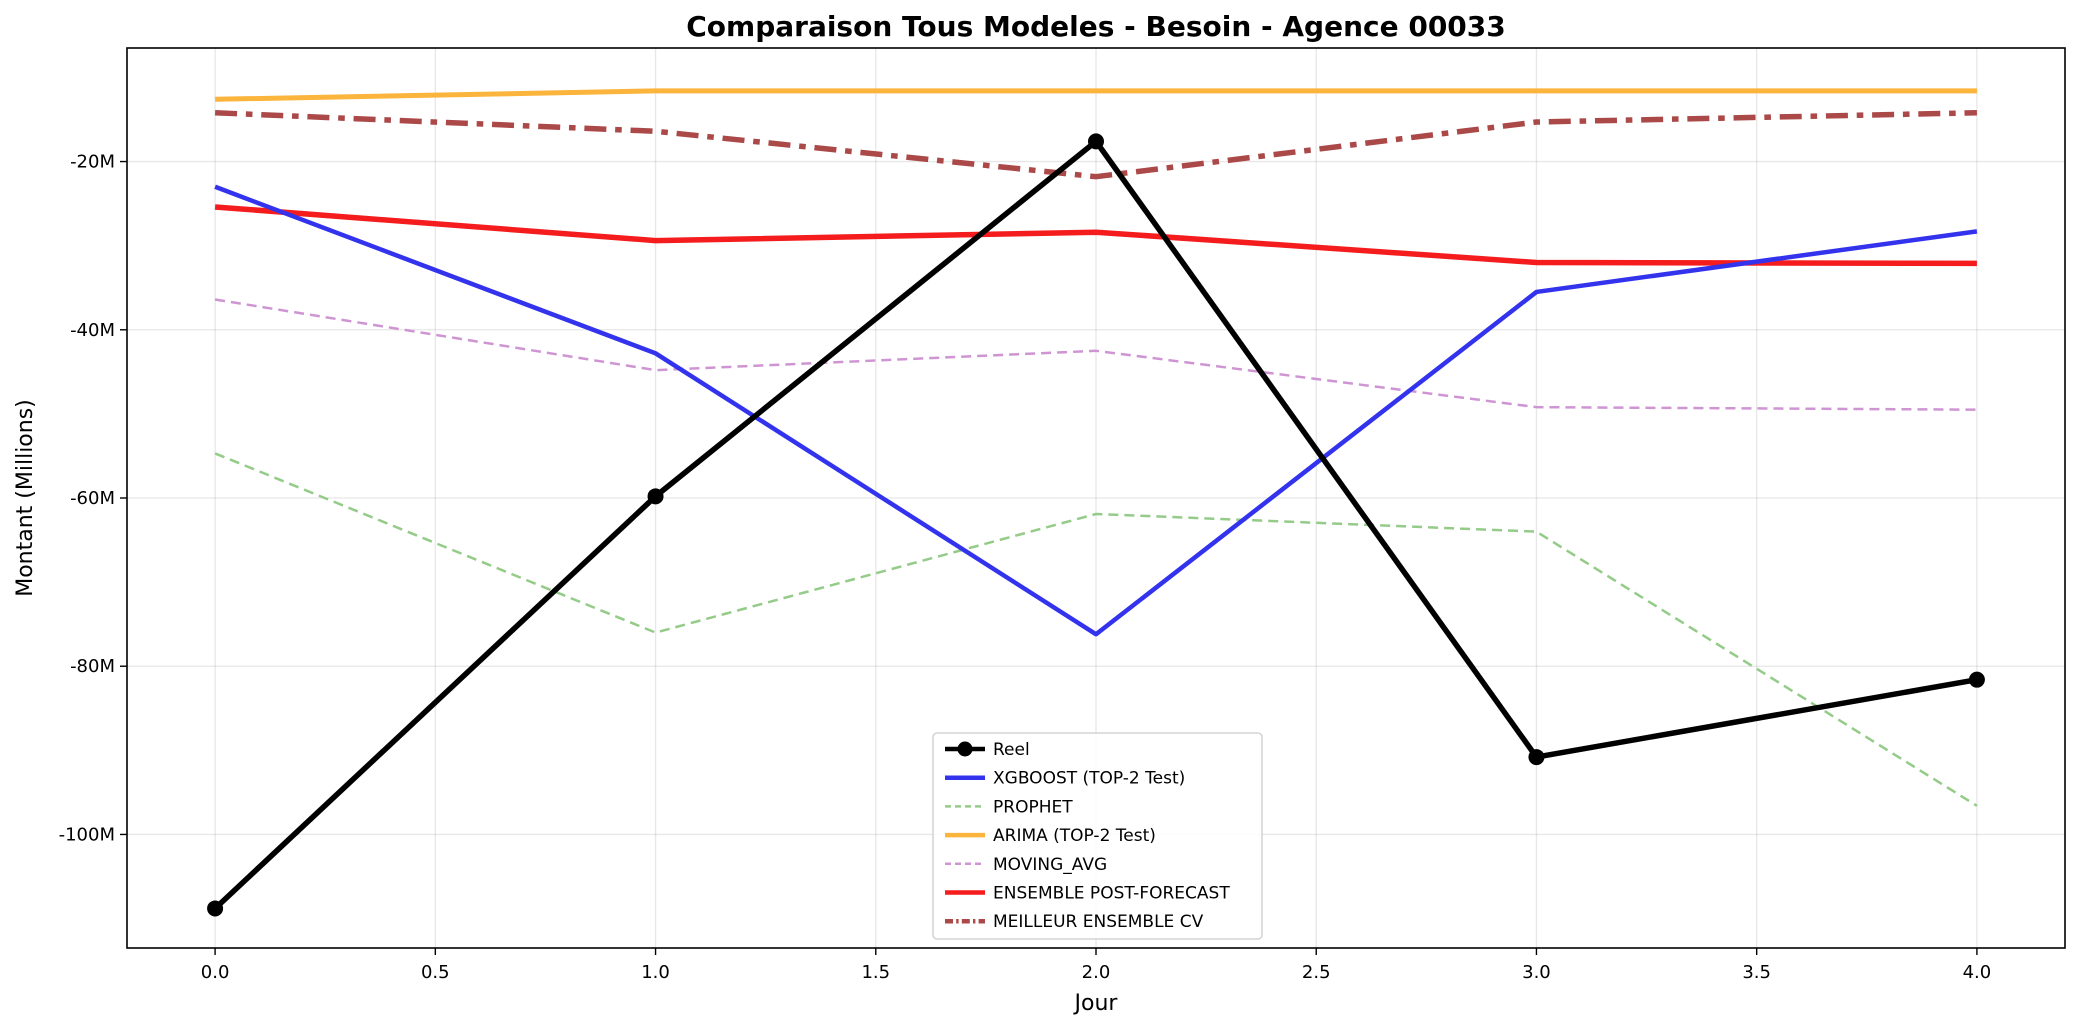 The width and height of the screenshot is (2082, 1030). Describe the element at coordinates (1096, 95) in the screenshot. I see `series-line-arima-top-2-test` at that location.